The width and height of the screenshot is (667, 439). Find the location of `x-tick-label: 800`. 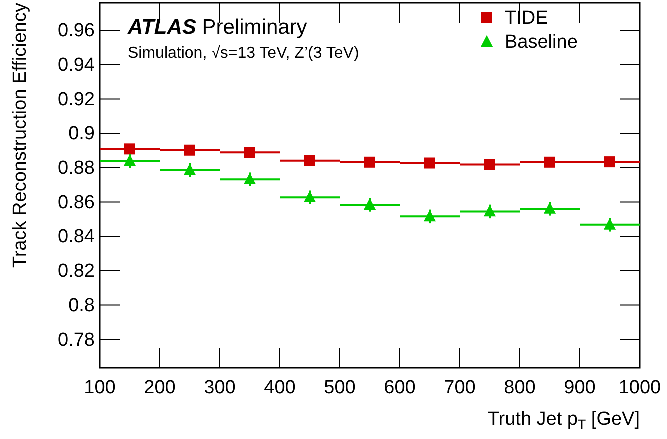

x-tick-label: 800 is located at coordinates (520, 387).